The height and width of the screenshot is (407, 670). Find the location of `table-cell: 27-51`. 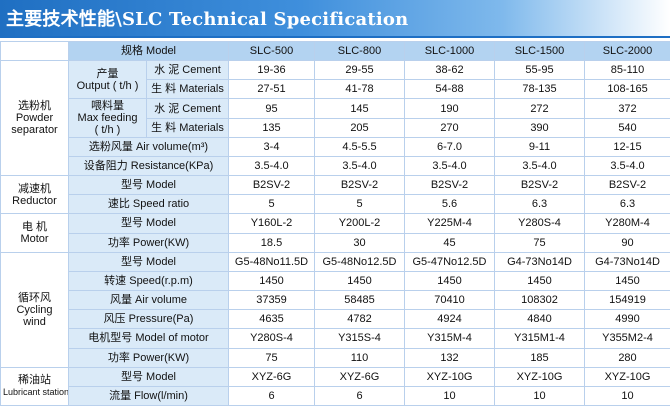

table-cell: 27-51 is located at coordinates (271, 89).